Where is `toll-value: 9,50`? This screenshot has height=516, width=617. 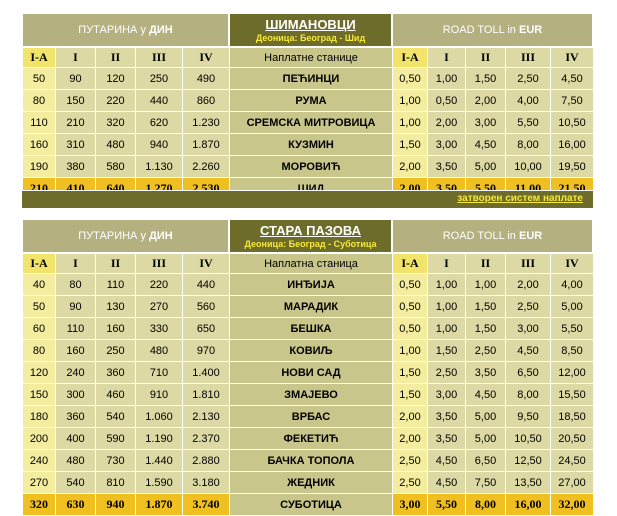 toll-value: 9,50 is located at coordinates (528, 416).